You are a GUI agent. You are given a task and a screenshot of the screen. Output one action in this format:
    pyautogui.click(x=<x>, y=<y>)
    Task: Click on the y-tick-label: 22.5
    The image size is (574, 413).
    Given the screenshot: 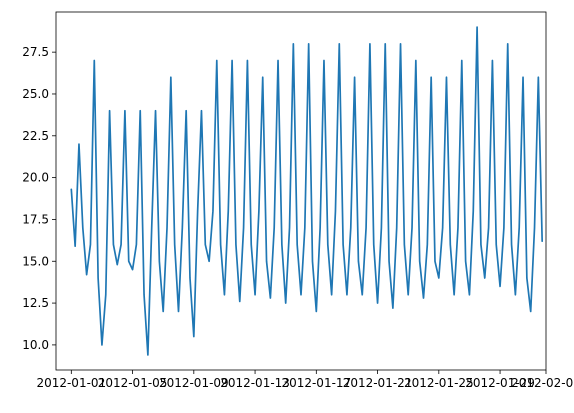 What is the action you would take?
    pyautogui.click(x=35, y=136)
    